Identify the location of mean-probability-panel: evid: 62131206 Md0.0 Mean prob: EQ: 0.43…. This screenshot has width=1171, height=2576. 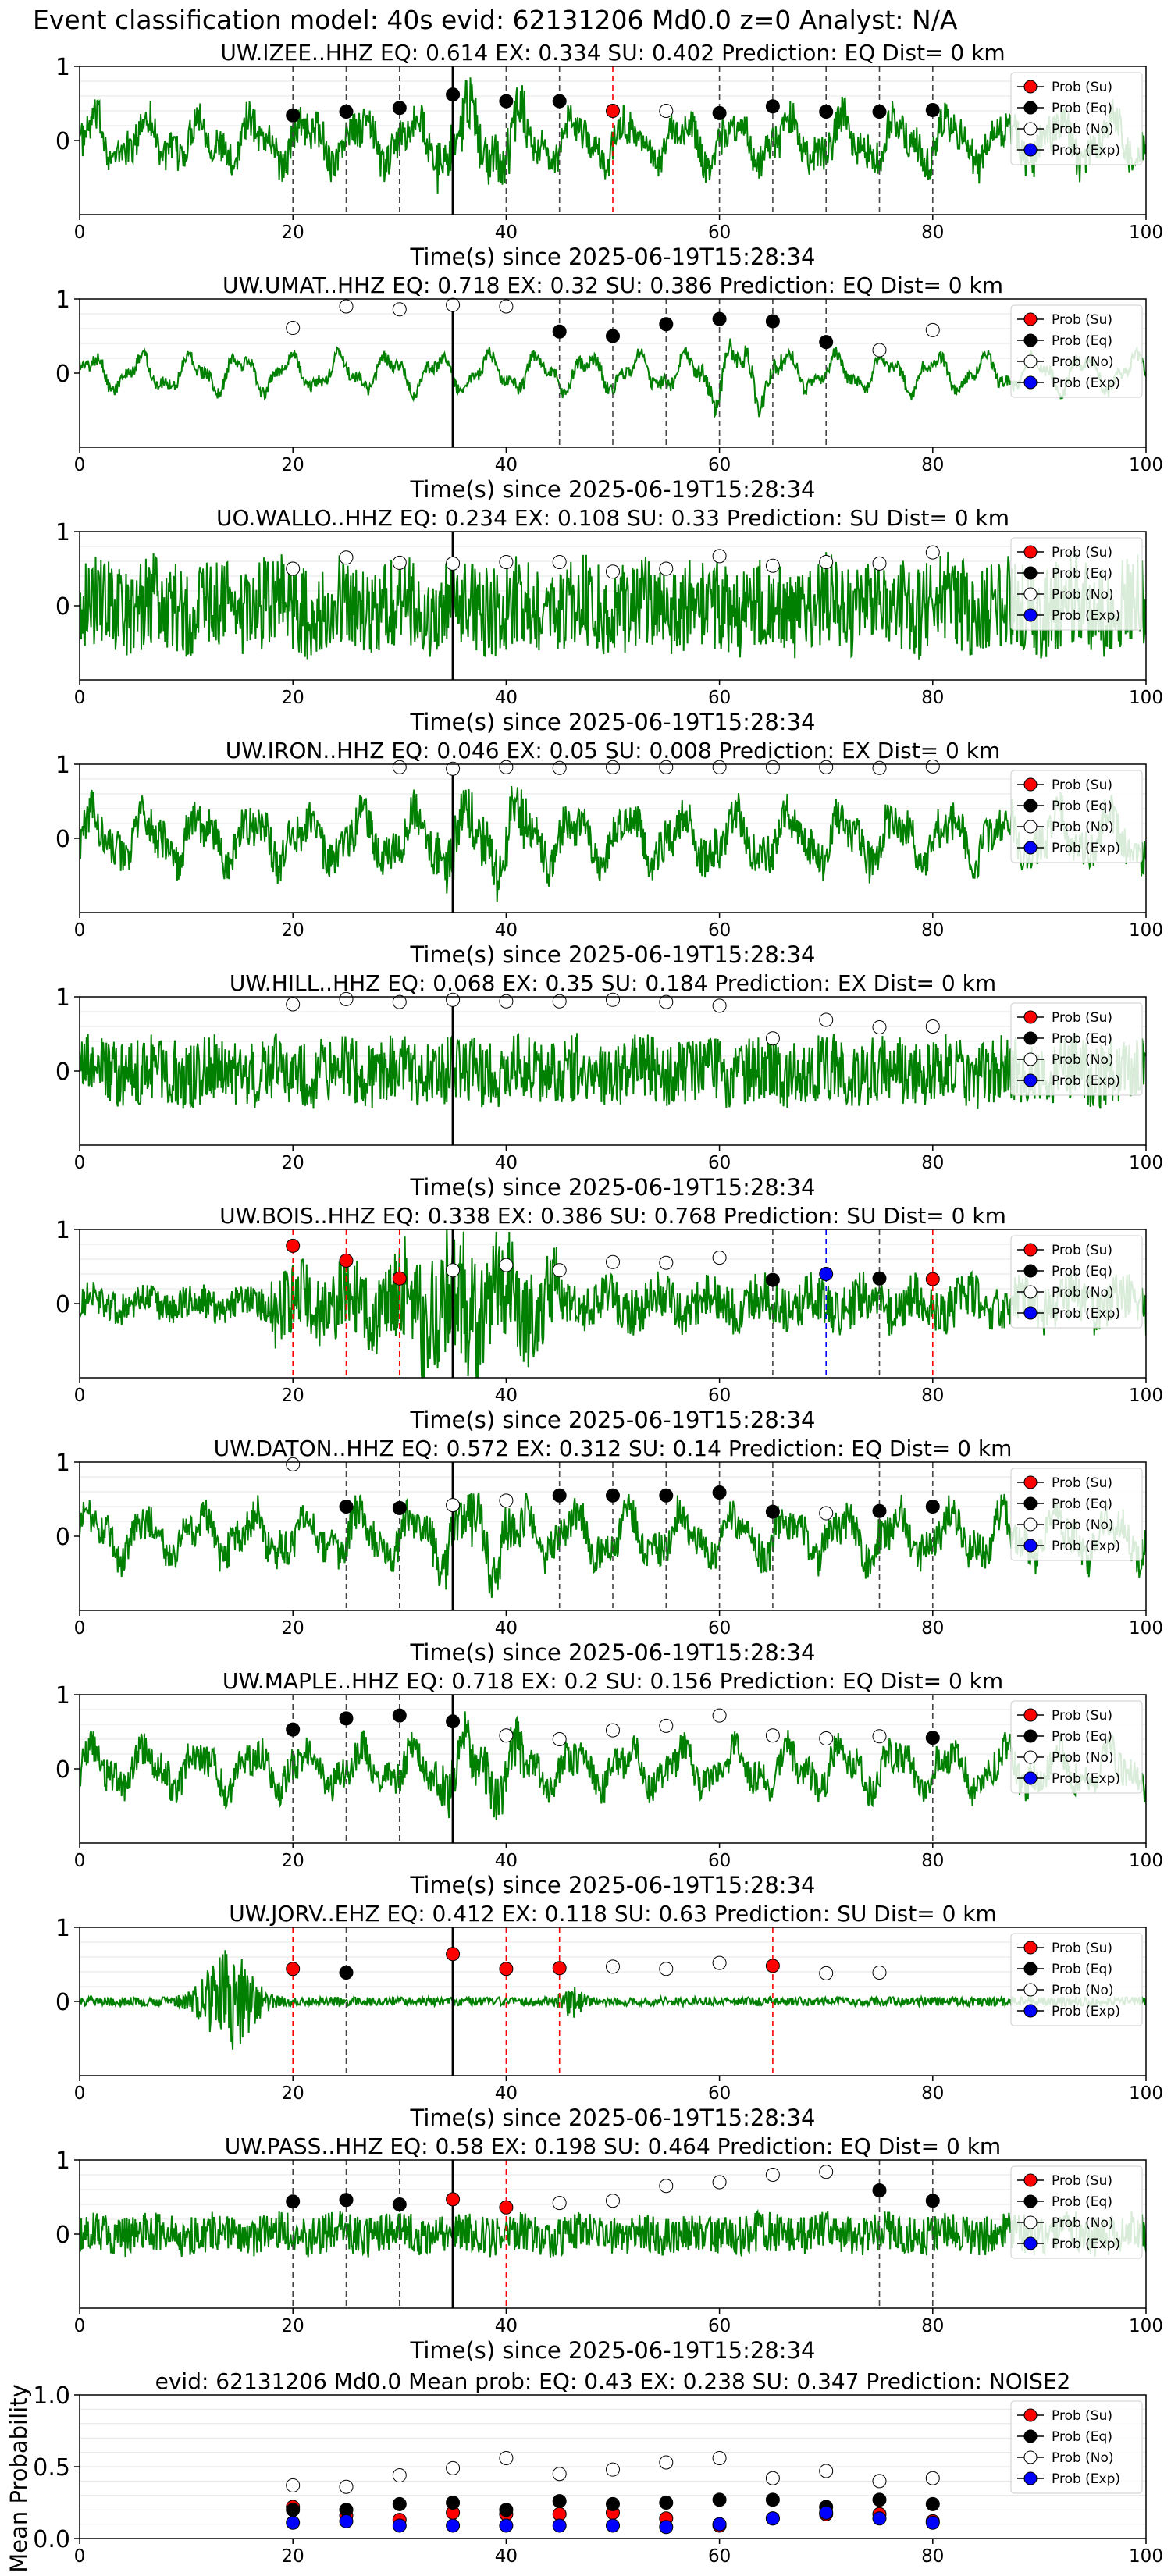
(584, 2470).